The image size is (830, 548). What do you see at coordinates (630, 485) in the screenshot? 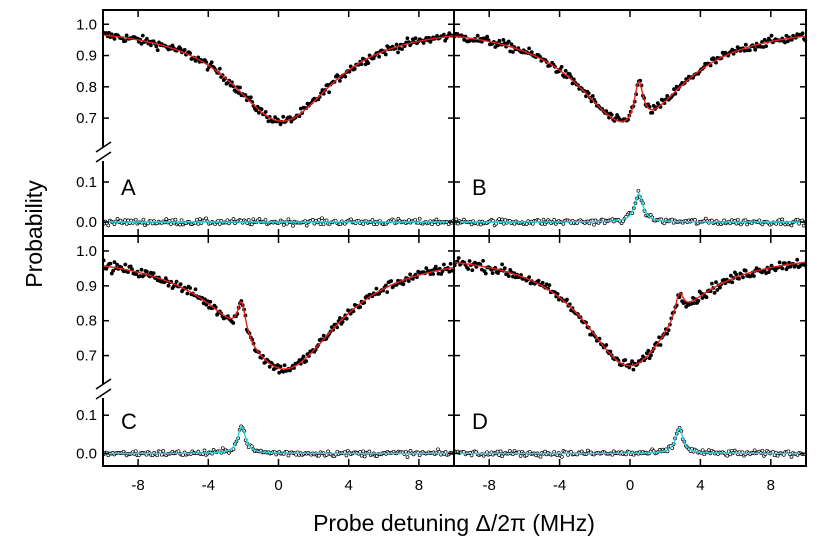
I see `x-tick-label: 0` at bounding box center [630, 485].